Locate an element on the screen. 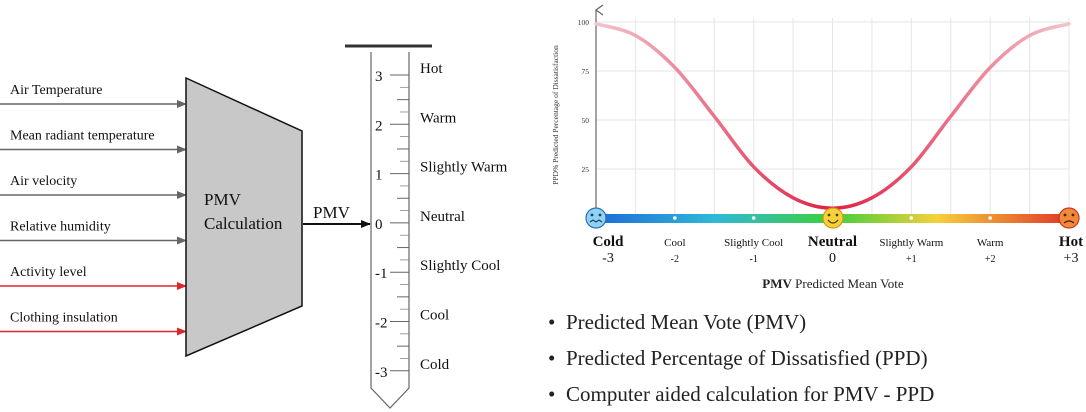  bullet-item: • Predicted Mean Vote (PMV) is located at coordinates (741, 322).